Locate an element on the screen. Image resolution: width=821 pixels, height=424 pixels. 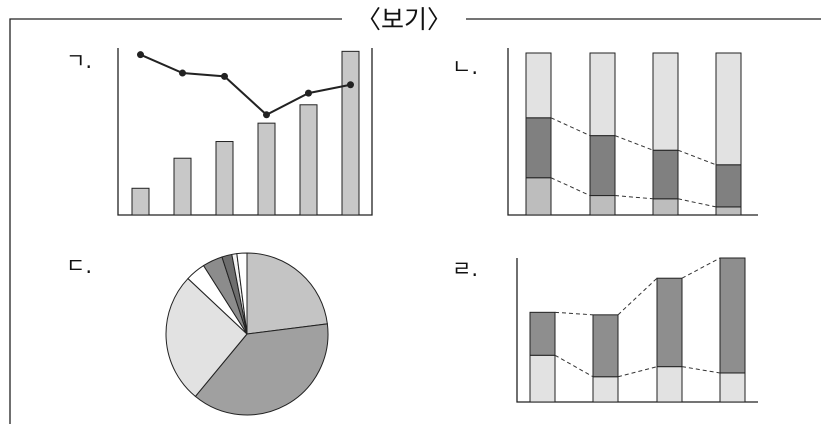
box-title: 〈보기〉 is located at coordinates (404, 19).